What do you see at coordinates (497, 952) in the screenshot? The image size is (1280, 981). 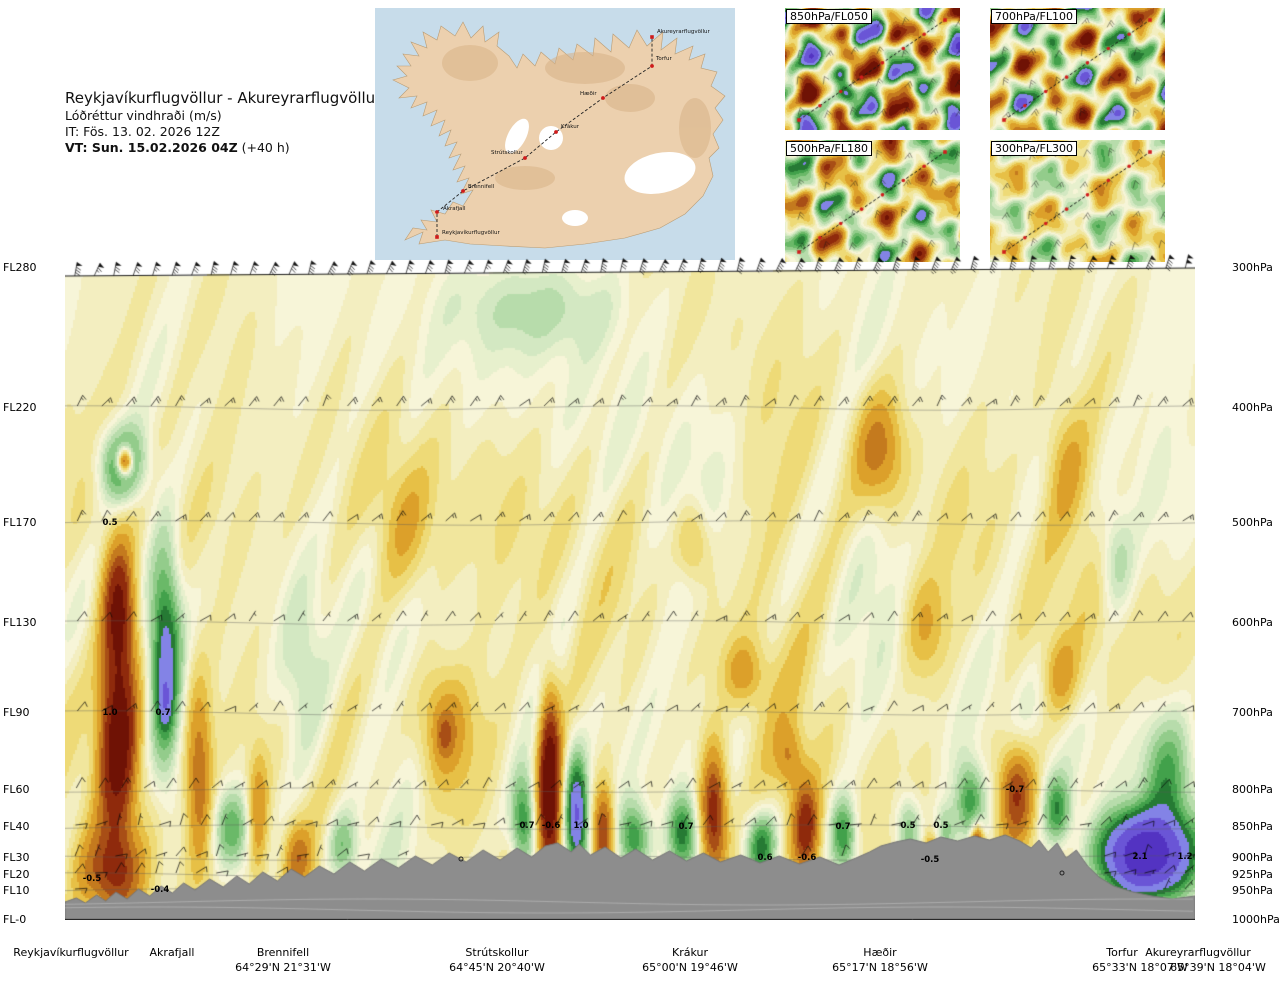 I see `station-label: Strútskollur` at bounding box center [497, 952].